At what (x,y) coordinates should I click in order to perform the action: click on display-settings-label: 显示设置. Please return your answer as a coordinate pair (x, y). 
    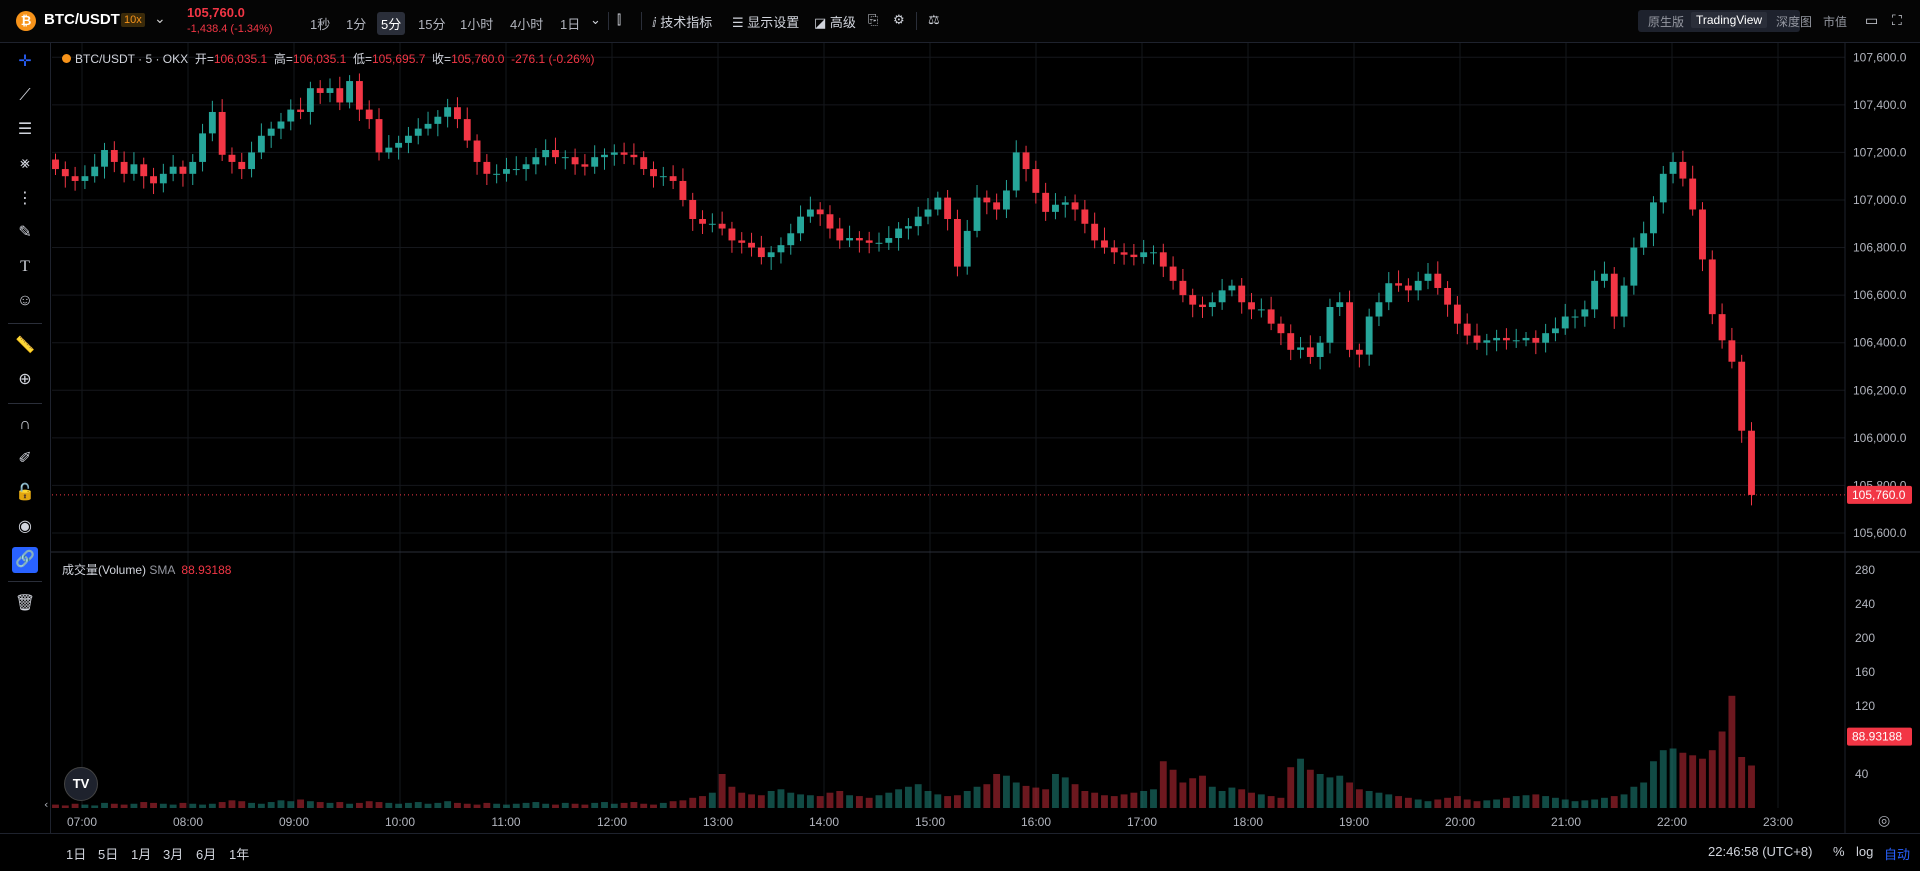
    Looking at the image, I should click on (773, 22).